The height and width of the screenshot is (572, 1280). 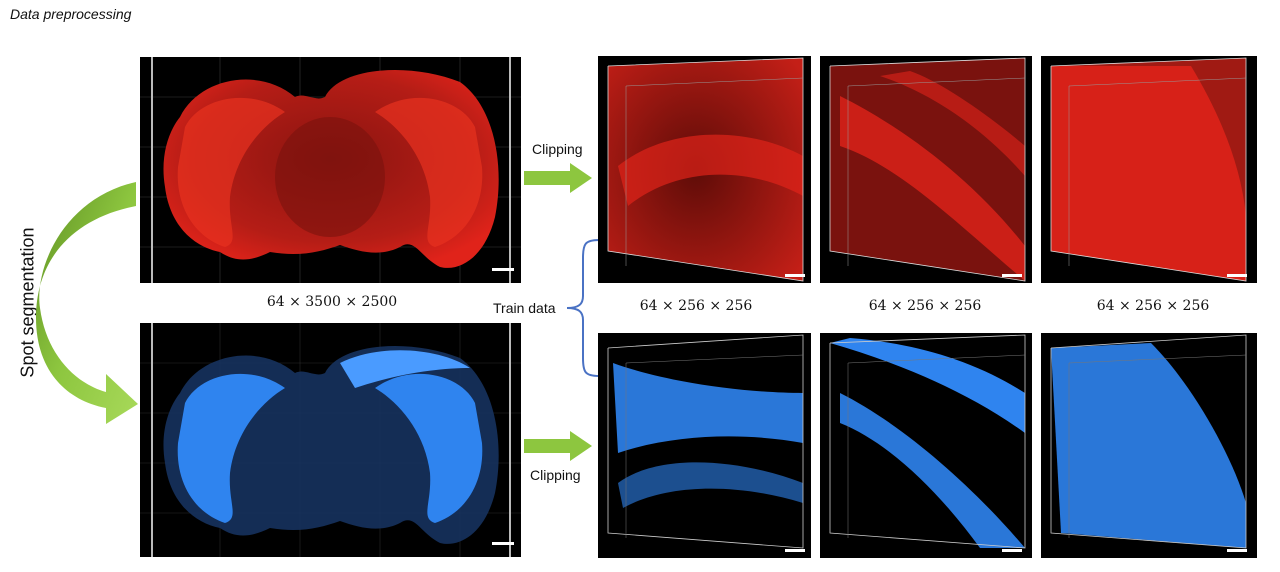 I want to click on crop-dimensions-3: 64 × 256 × 256, so click(x=1153, y=306).